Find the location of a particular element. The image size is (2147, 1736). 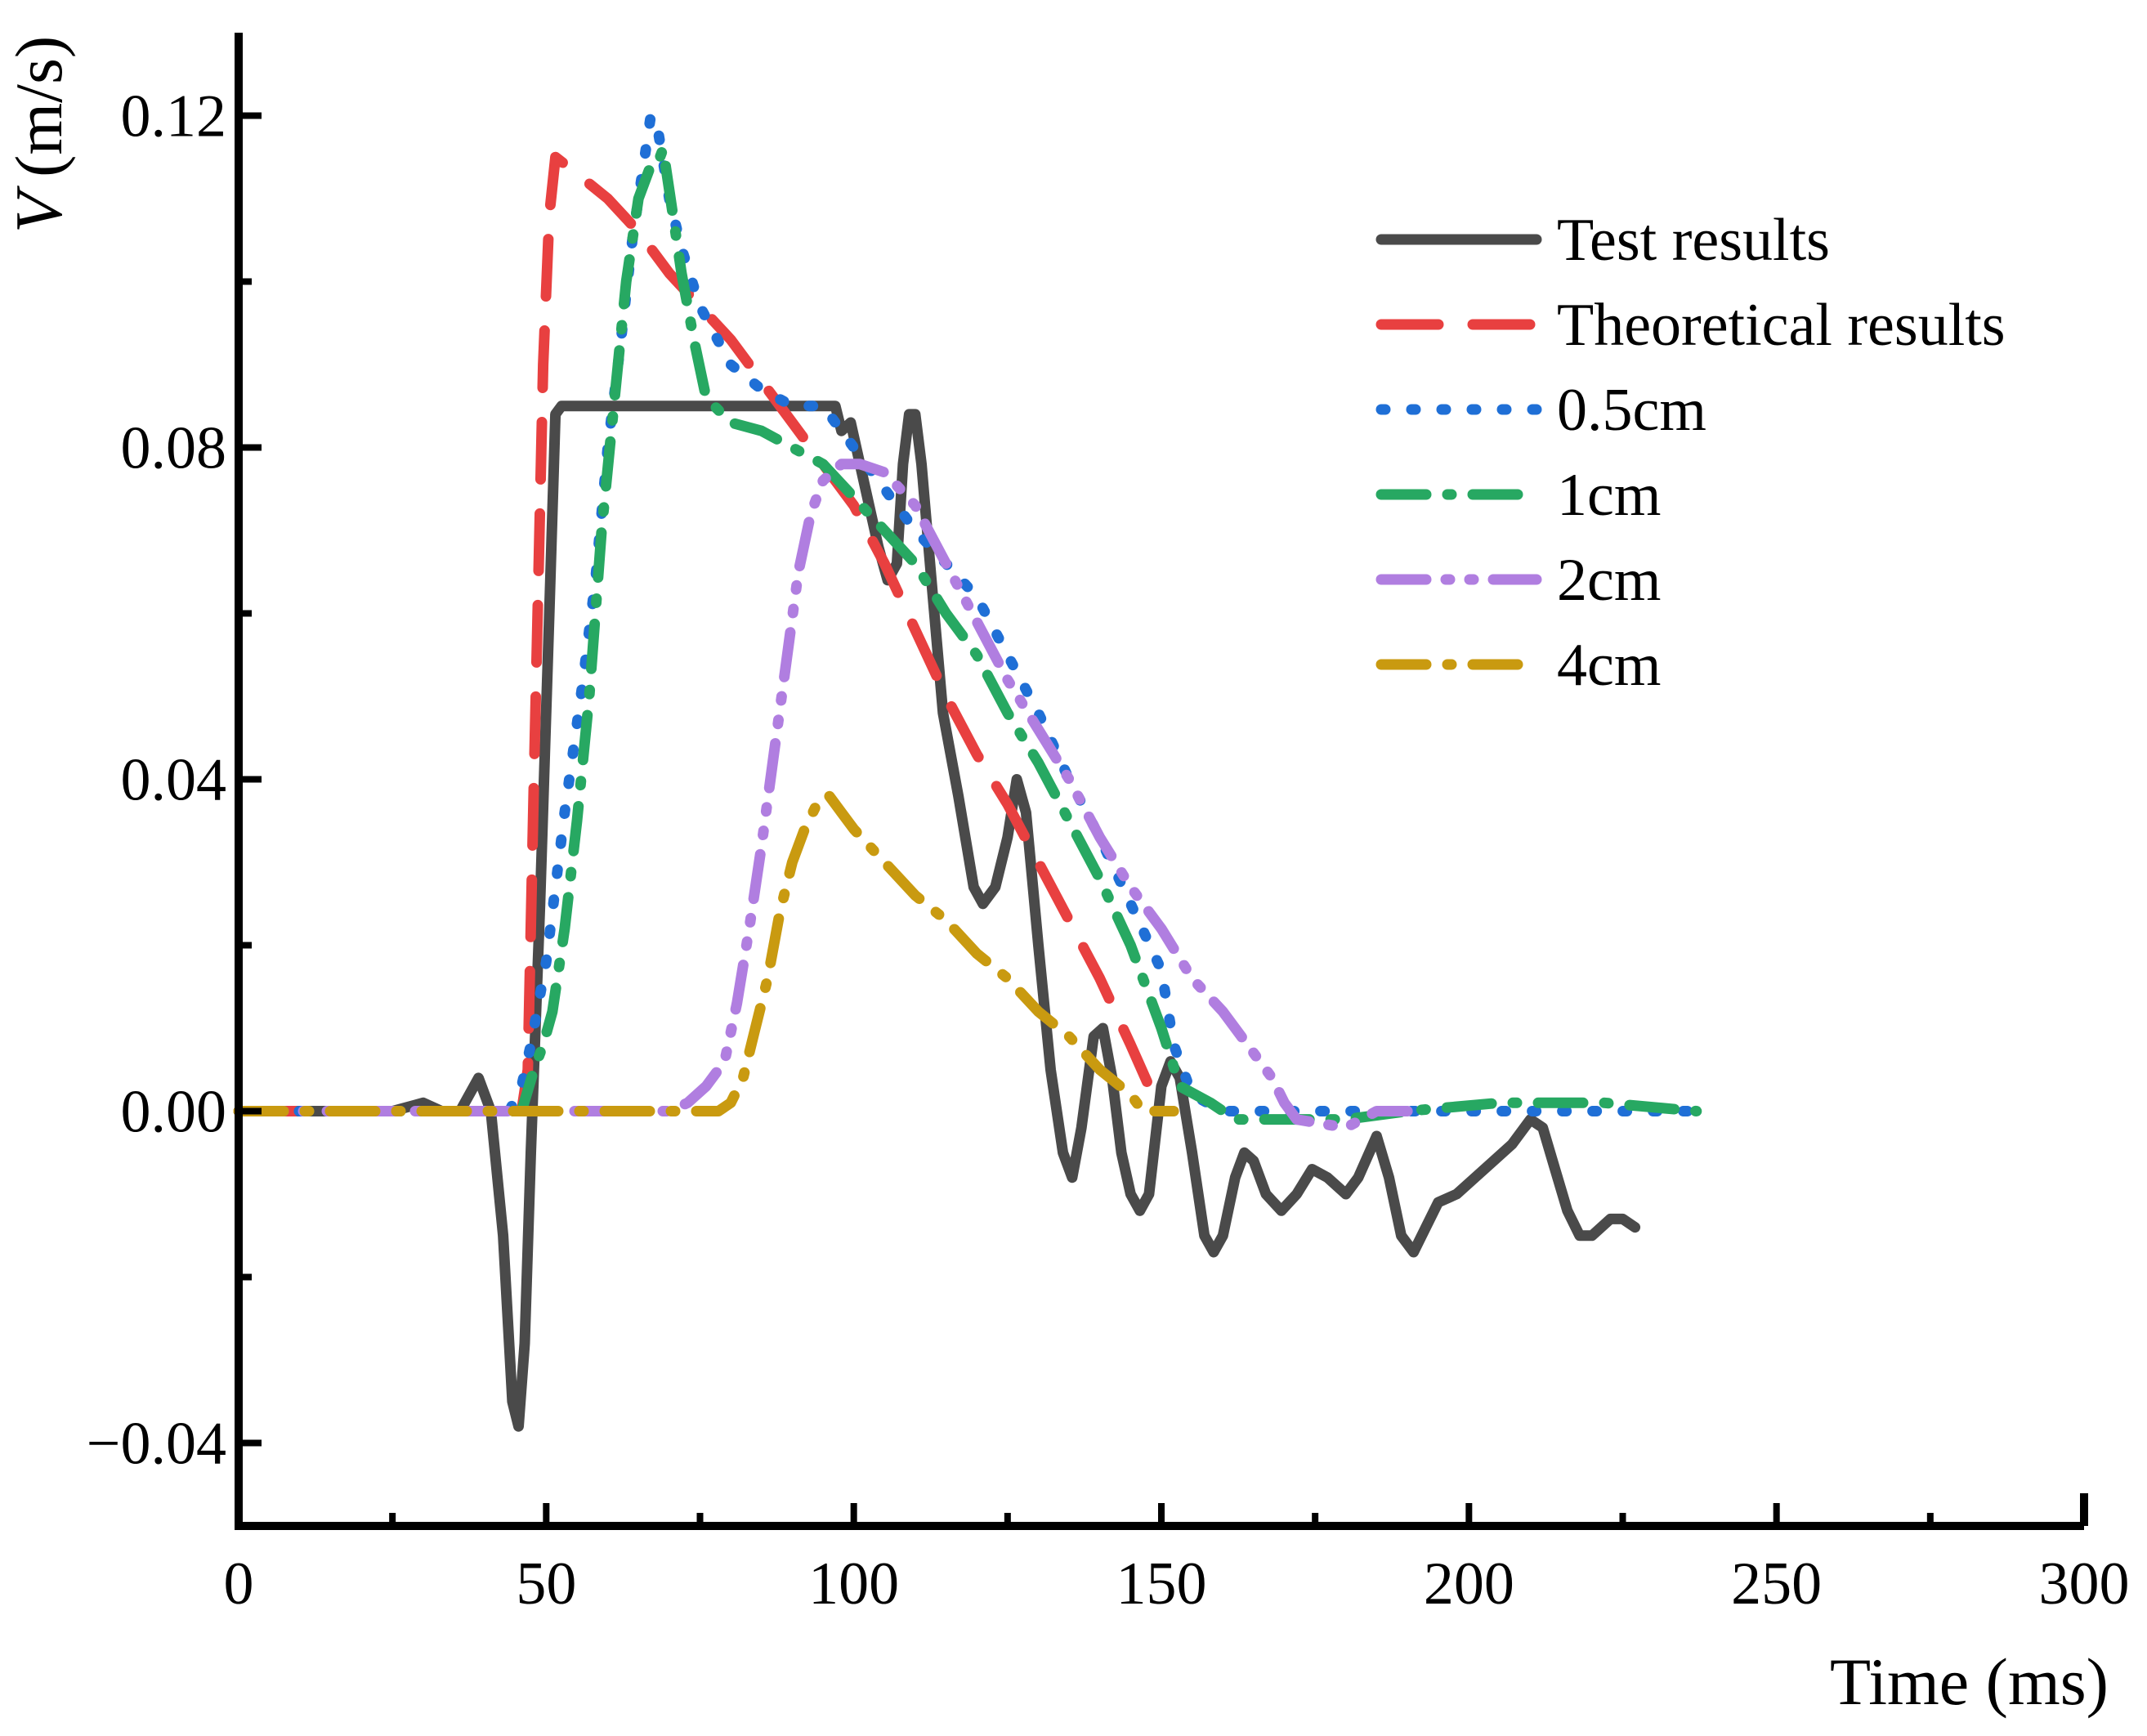

x-tick-label: 150 is located at coordinates (1161, 1583).